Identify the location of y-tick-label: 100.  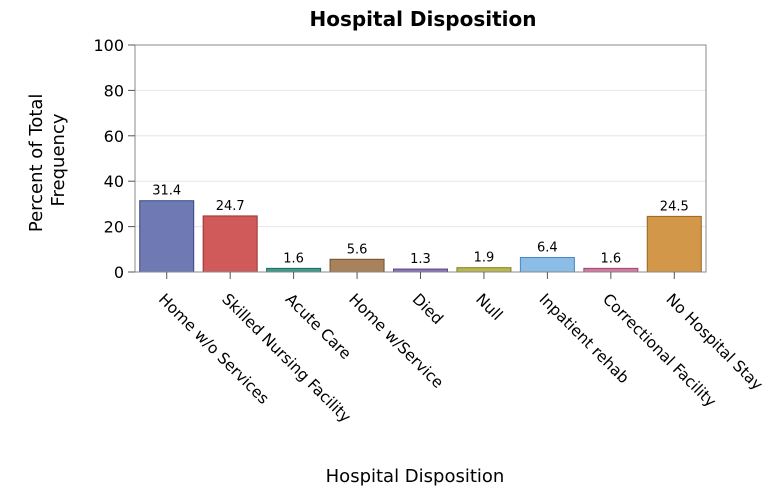
(108, 45).